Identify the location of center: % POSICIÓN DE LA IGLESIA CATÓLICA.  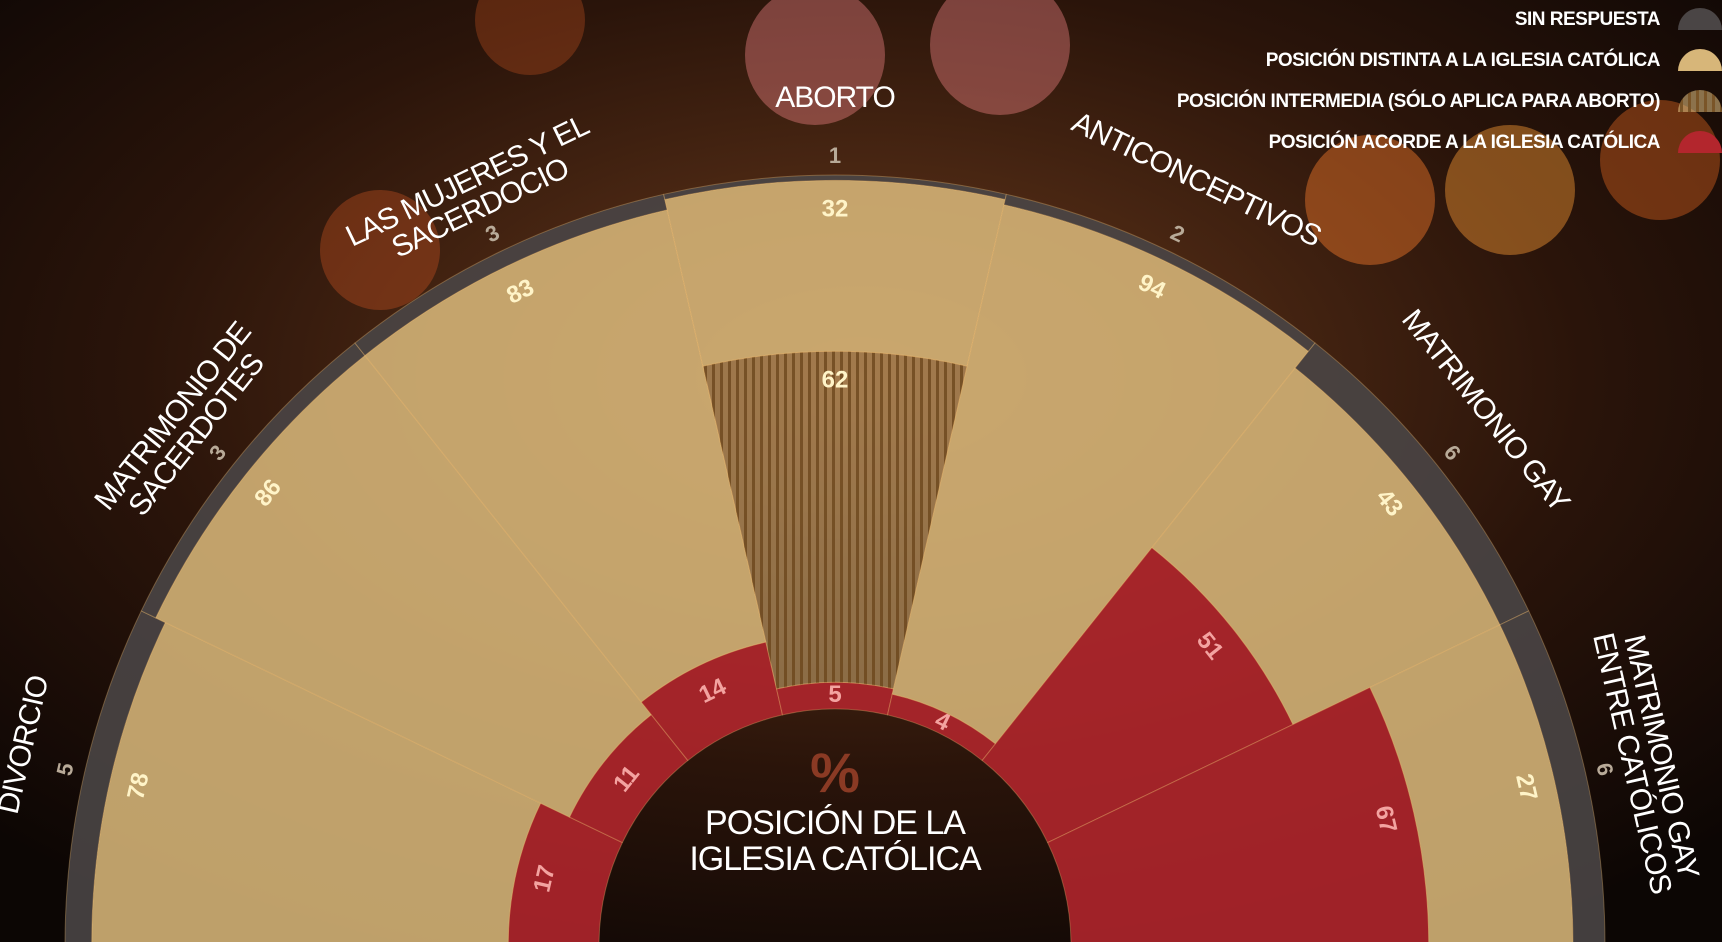
(835, 808).